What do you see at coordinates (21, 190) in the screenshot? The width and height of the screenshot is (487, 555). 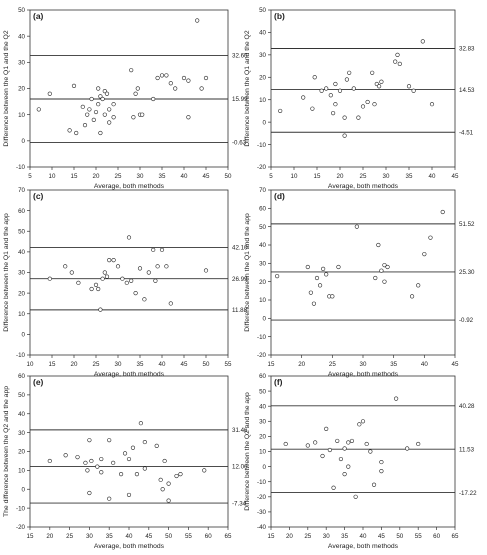 I see `y-tick-label: 70` at bounding box center [21, 190].